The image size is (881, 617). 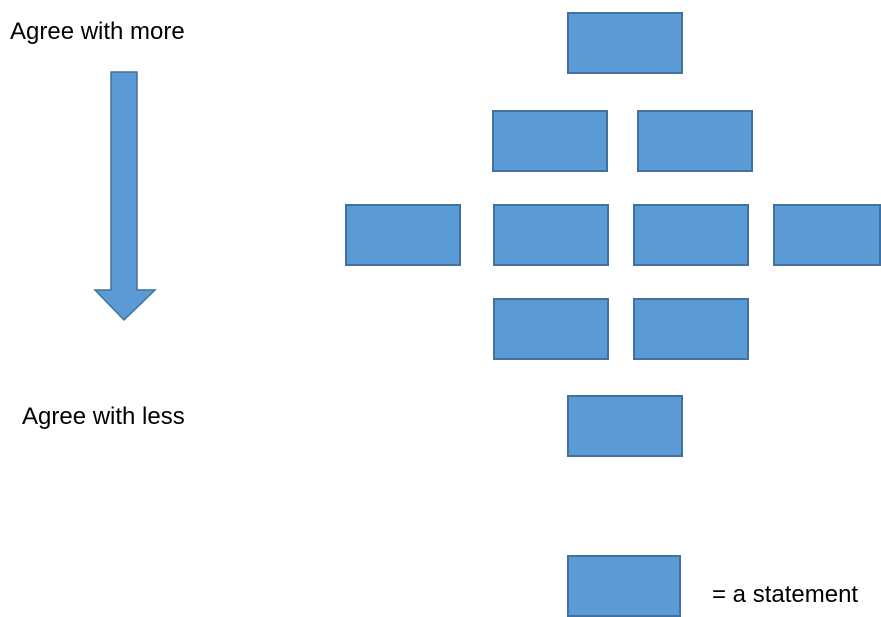 What do you see at coordinates (624, 586) in the screenshot?
I see `legend-statement-card` at bounding box center [624, 586].